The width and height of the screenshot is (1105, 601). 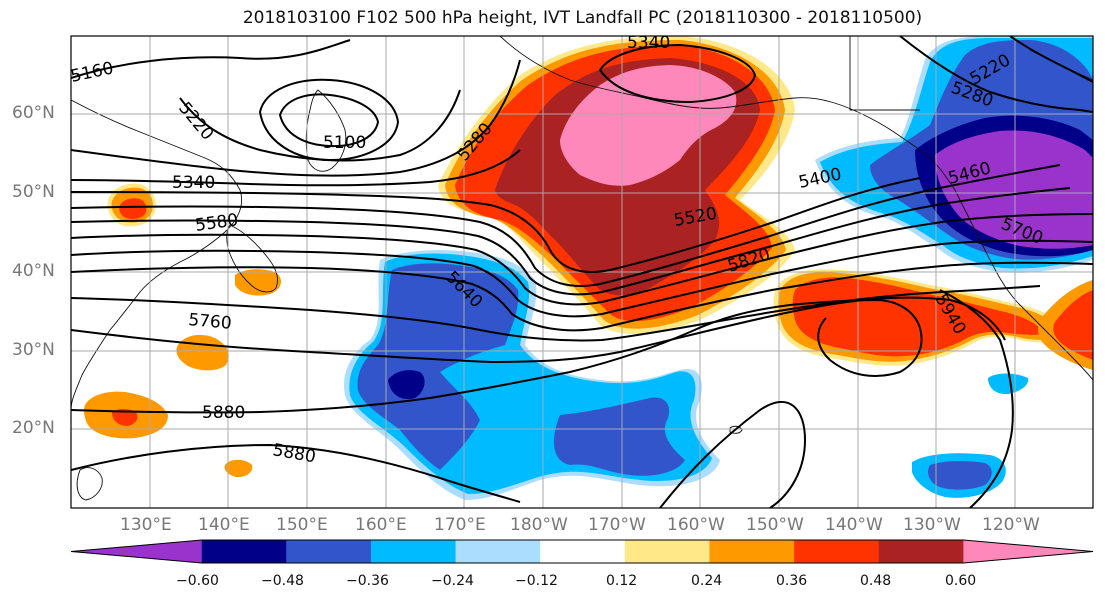 I want to click on colorbar-tick-label: −0.24, so click(x=452, y=581).